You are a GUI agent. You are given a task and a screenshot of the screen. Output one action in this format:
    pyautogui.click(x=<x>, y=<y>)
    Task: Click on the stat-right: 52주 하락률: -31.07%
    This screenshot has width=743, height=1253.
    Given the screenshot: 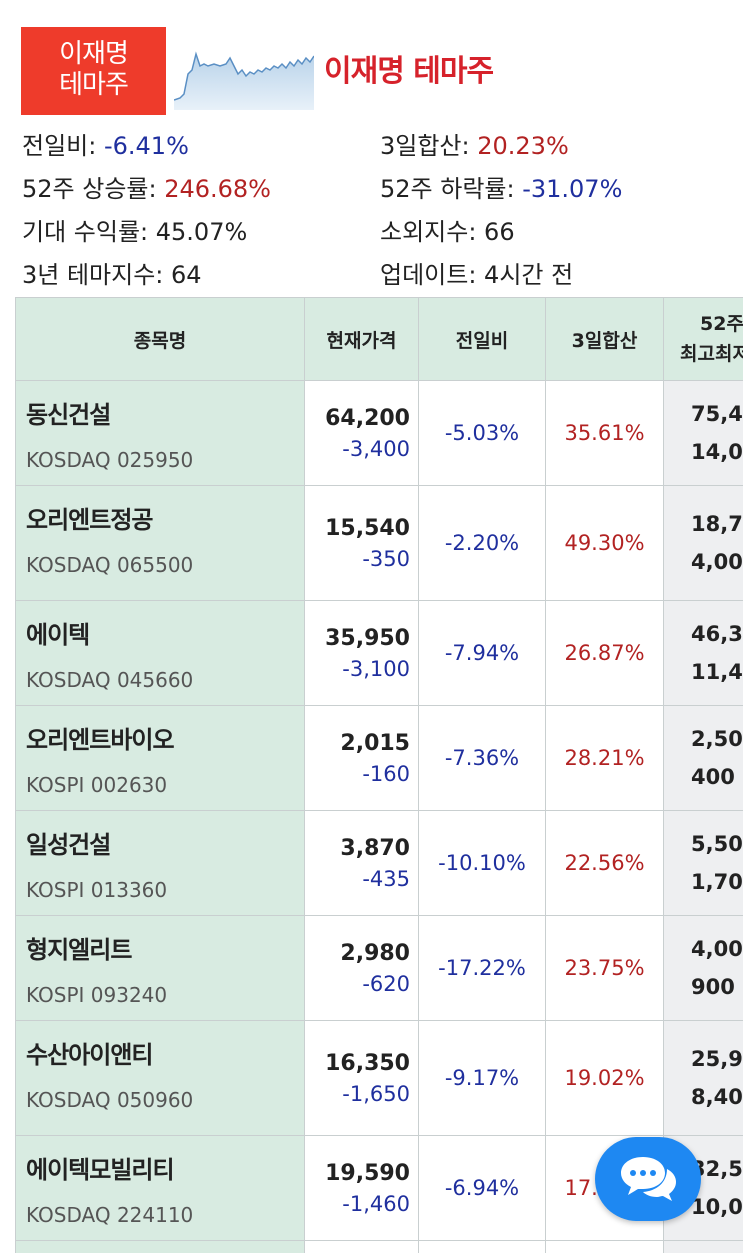 What is the action you would take?
    pyautogui.click(x=501, y=189)
    